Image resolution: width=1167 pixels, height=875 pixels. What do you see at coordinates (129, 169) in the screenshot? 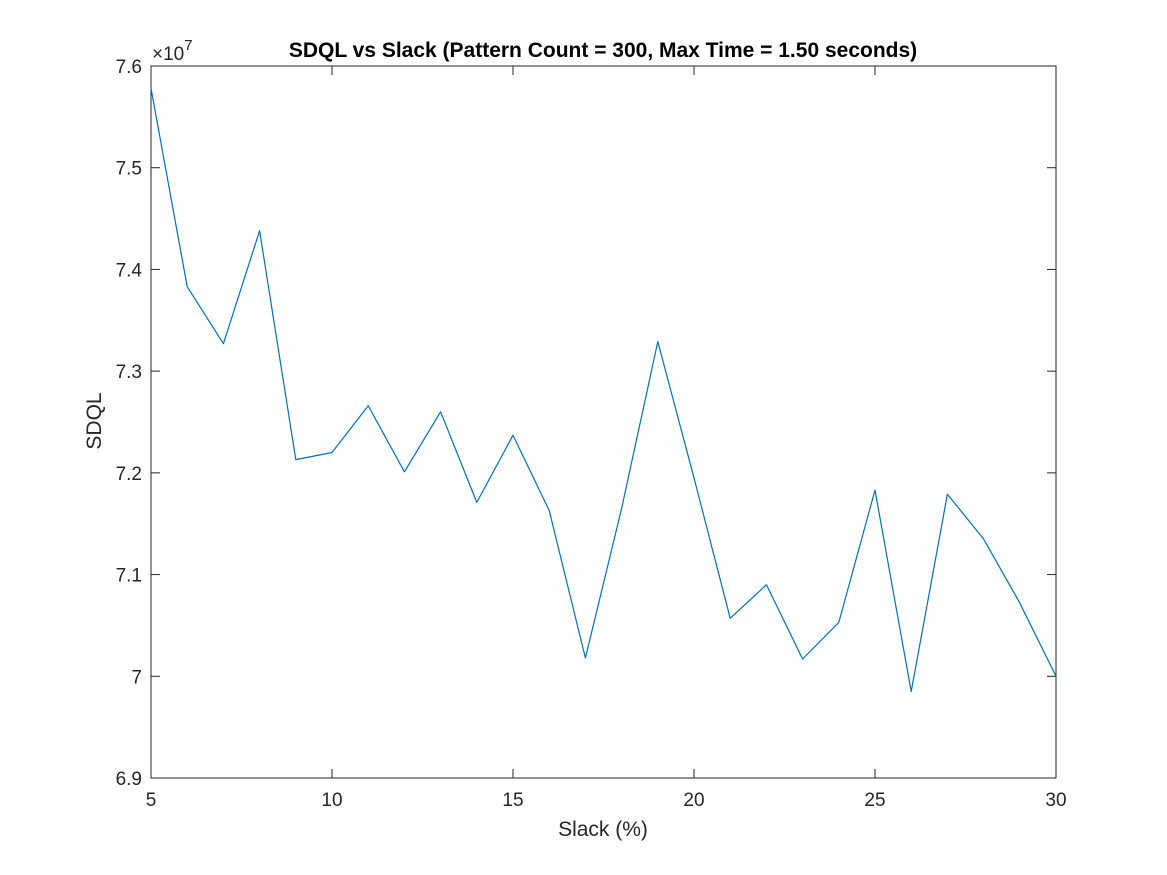
I see `y-tick-label: 7.5` at bounding box center [129, 169].